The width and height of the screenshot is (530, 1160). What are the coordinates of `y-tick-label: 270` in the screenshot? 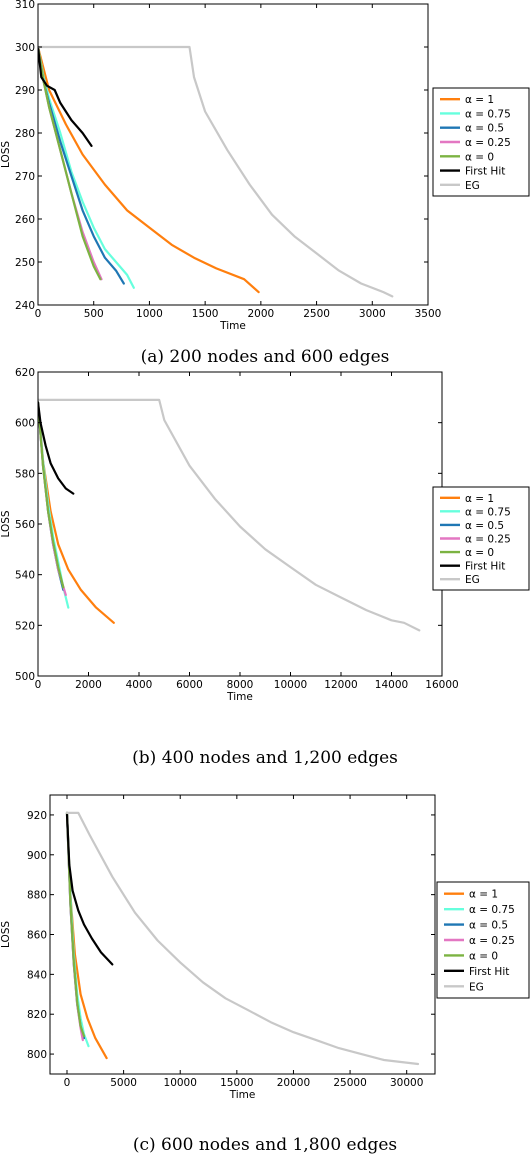 It's located at (25, 177).